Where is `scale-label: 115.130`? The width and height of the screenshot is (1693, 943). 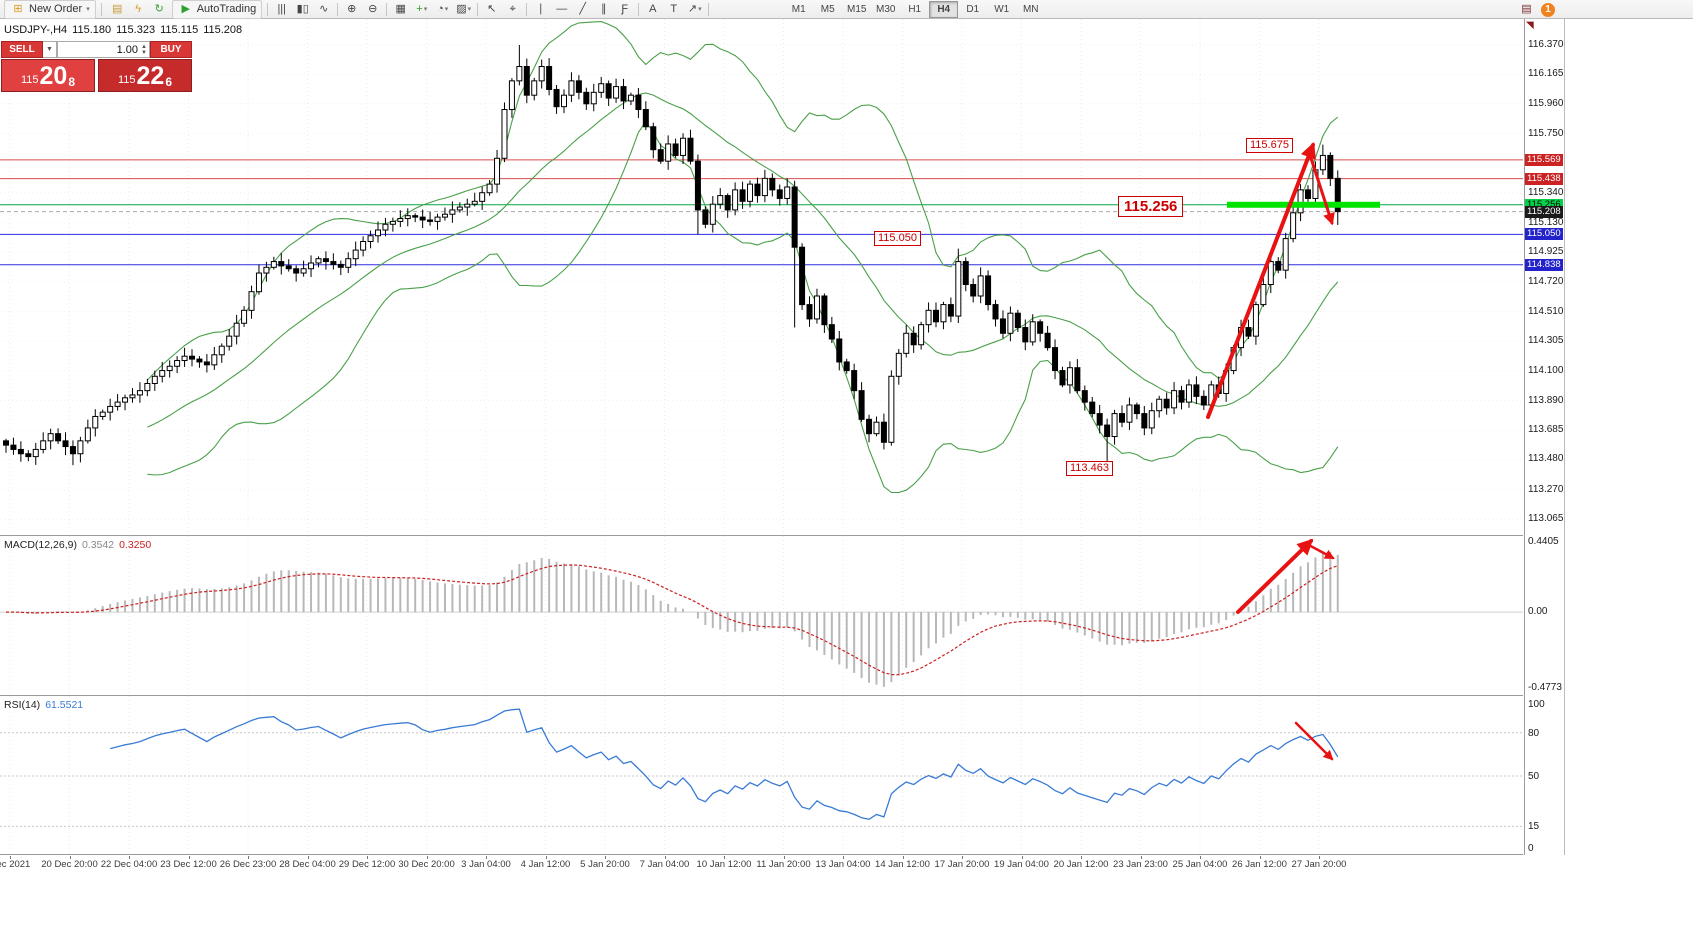
scale-label: 115.130 is located at coordinates (1546, 222).